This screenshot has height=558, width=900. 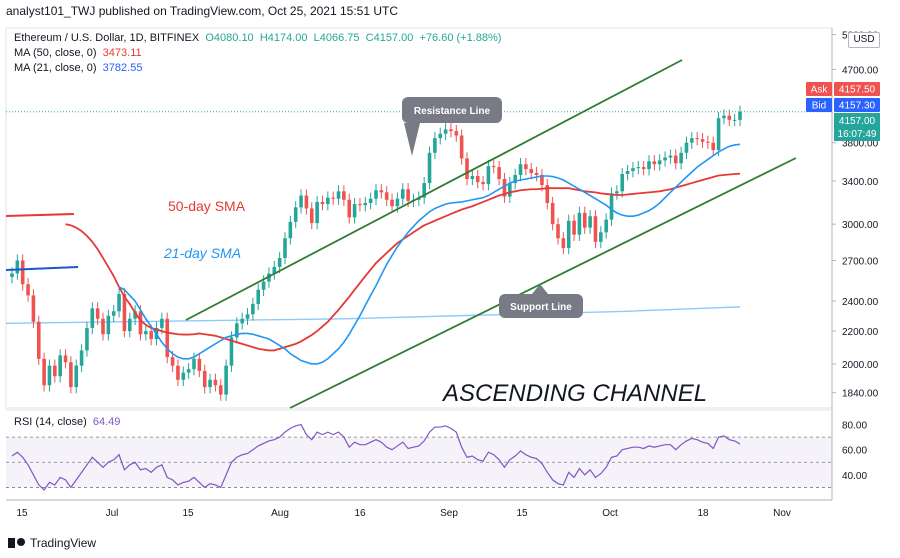 I want to click on ask-tag-value-bg, so click(x=857, y=89).